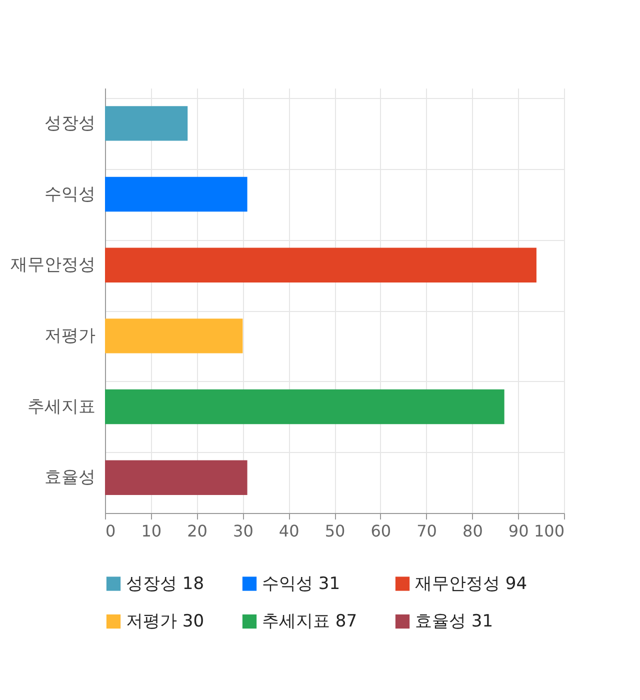 Image resolution: width=640 pixels, height=700 pixels. I want to click on legend-label: 추세지표 87, so click(310, 622).